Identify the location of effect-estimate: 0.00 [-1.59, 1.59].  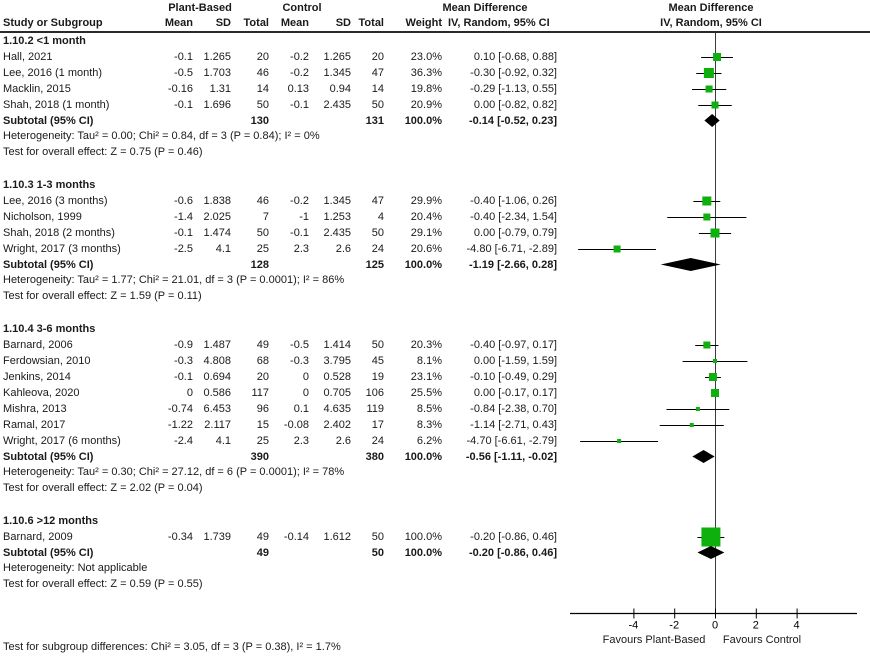
(515, 361).